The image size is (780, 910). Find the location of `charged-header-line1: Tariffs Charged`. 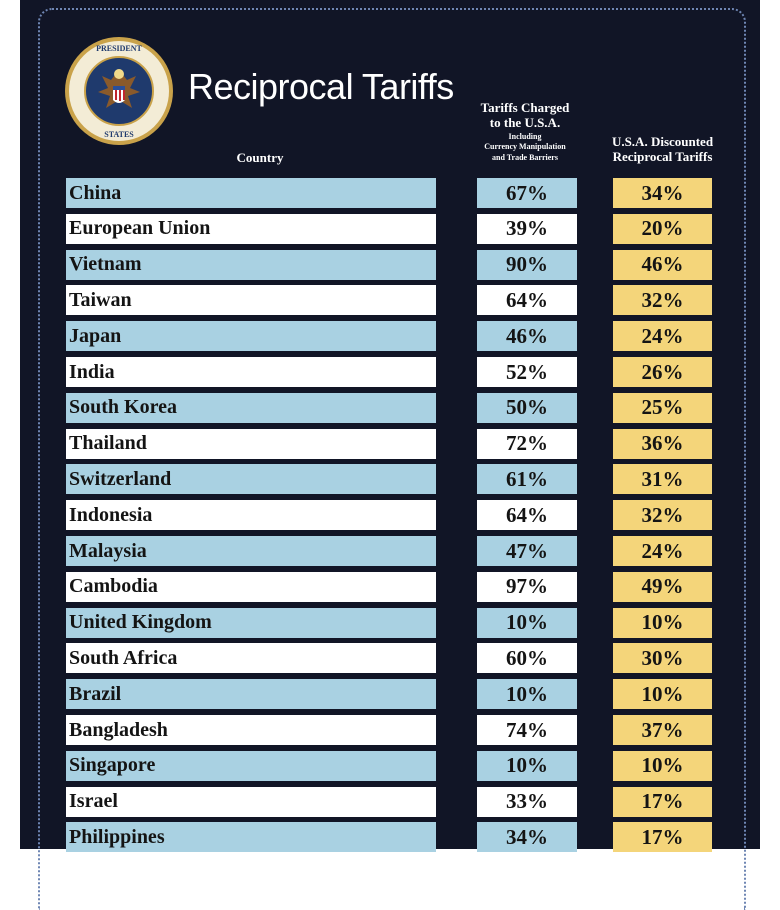

charged-header-line1: Tariffs Charged is located at coordinates (525, 107).